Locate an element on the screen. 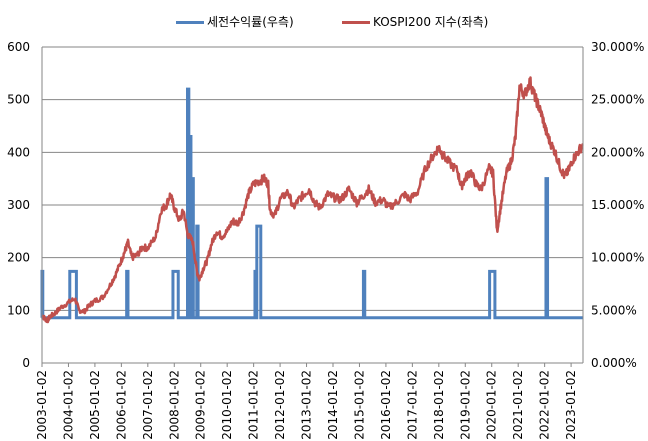  x-tick-label: 2004-01-02 is located at coordinates (68, 405).